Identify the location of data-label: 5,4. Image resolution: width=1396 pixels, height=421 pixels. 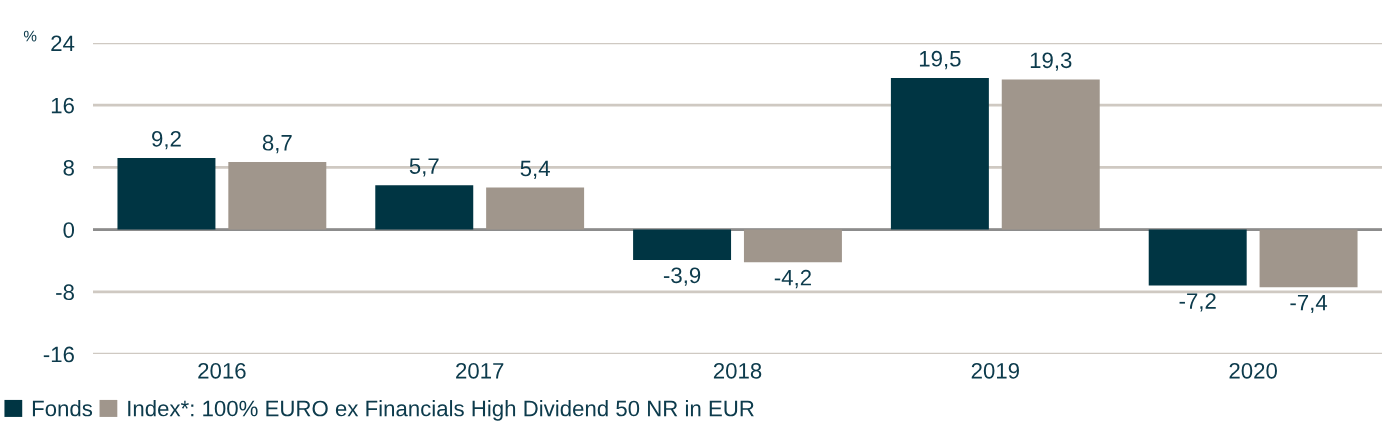
(535, 169).